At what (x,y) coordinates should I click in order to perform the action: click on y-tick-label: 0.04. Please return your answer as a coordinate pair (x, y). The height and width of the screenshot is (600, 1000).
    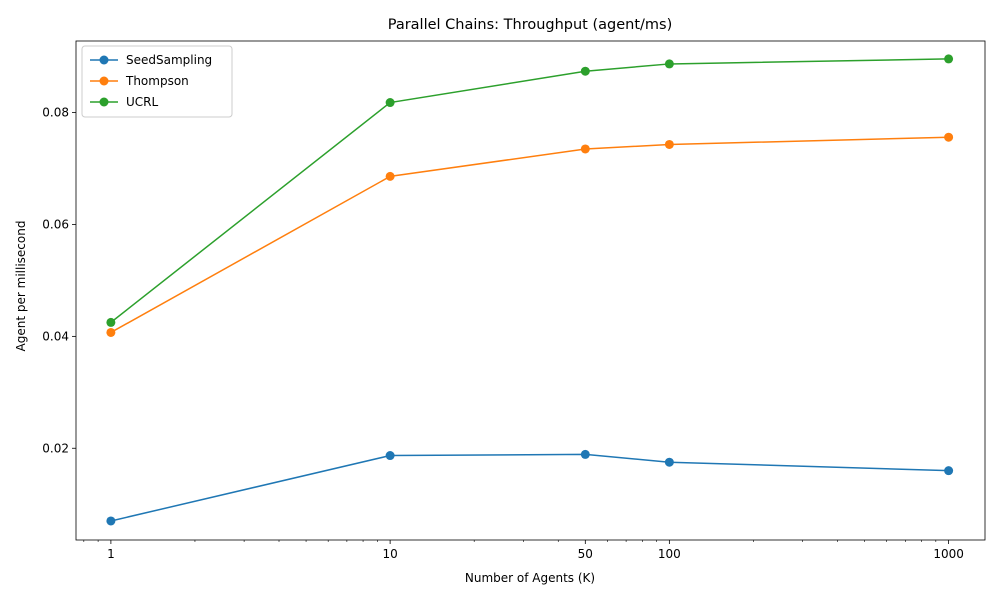
    Looking at the image, I should click on (55, 336).